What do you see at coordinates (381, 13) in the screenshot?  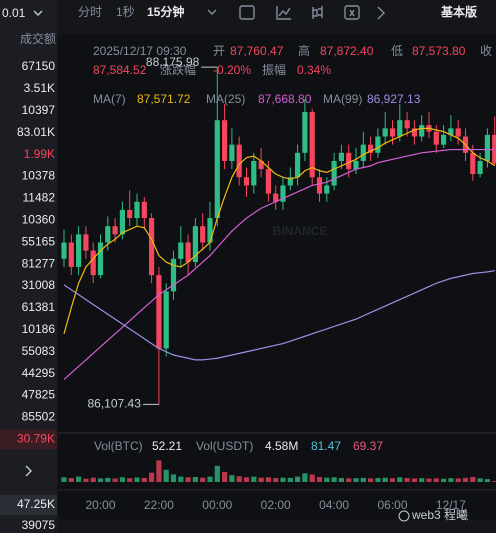 I see `icon-more` at bounding box center [381, 13].